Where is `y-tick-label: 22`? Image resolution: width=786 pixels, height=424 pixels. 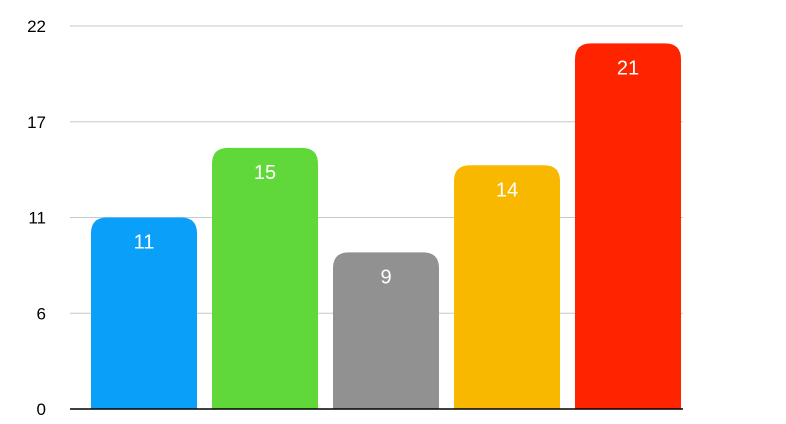 y-tick-label: 22 is located at coordinates (36, 26).